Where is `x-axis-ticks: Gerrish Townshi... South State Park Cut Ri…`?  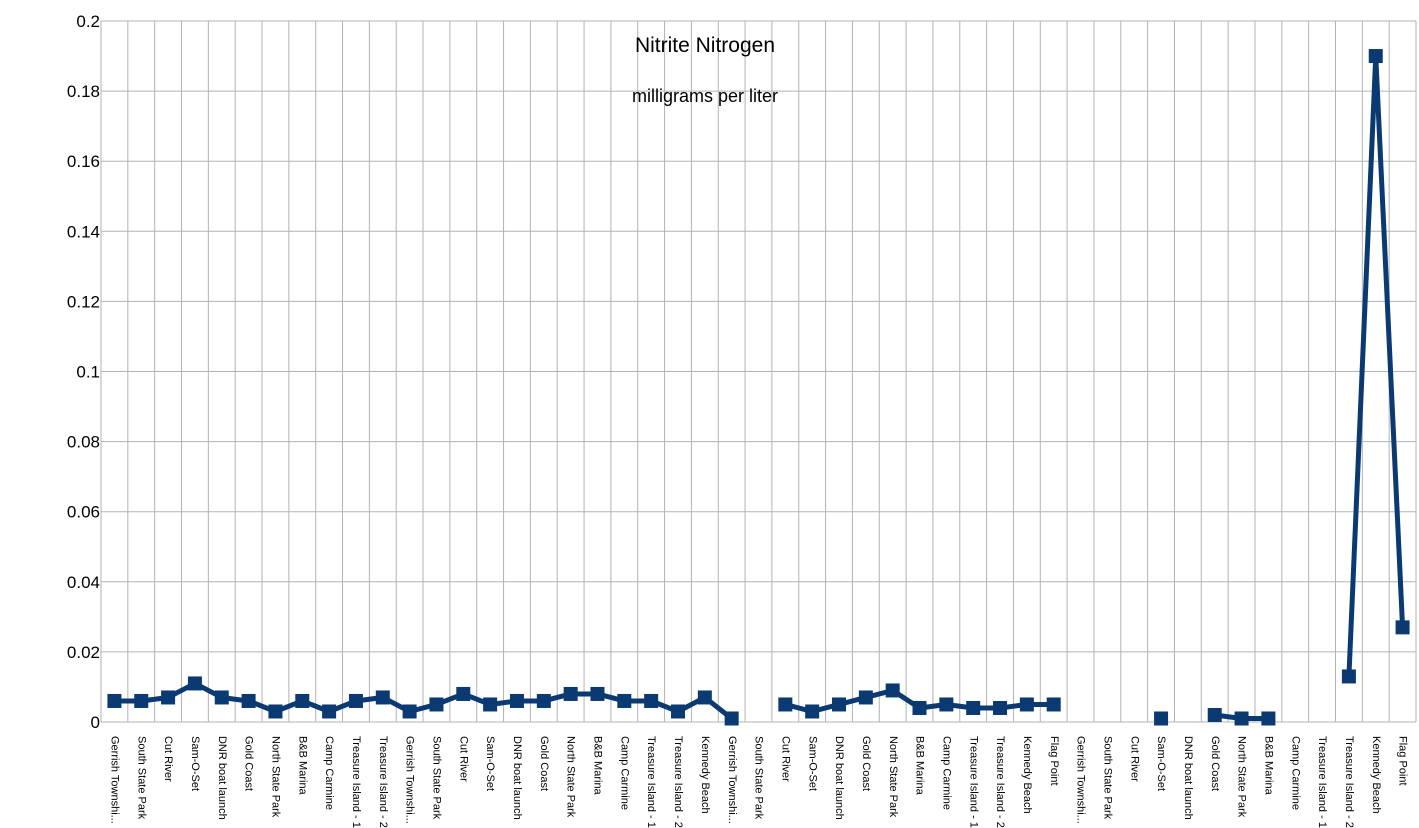
x-axis-ticks: Gerrish Townshi... South State Park Cut Ri… is located at coordinates (759, 782).